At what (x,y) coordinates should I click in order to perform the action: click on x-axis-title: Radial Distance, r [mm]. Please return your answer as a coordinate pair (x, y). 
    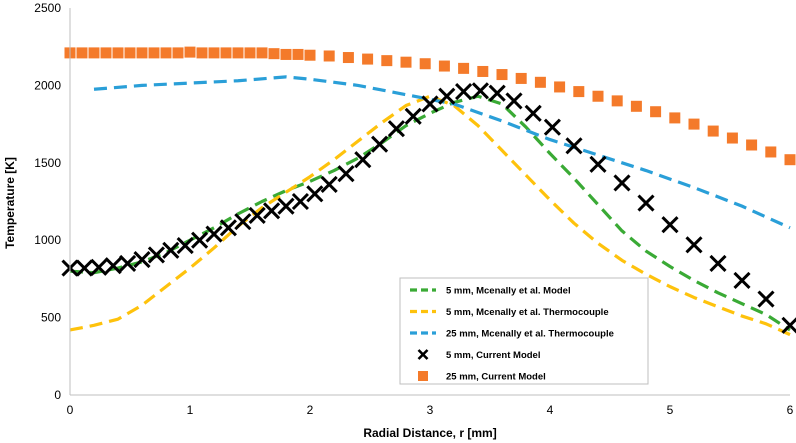
    Looking at the image, I should click on (429, 433).